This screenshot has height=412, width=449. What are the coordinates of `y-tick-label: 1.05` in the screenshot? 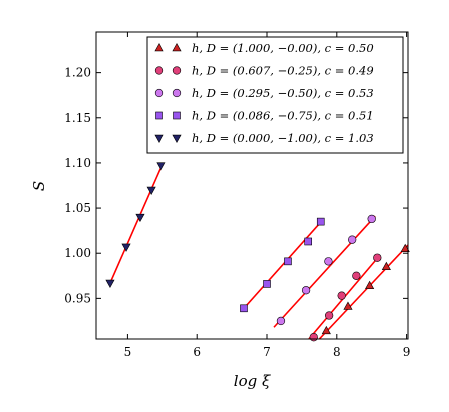 It's located at (77, 208).